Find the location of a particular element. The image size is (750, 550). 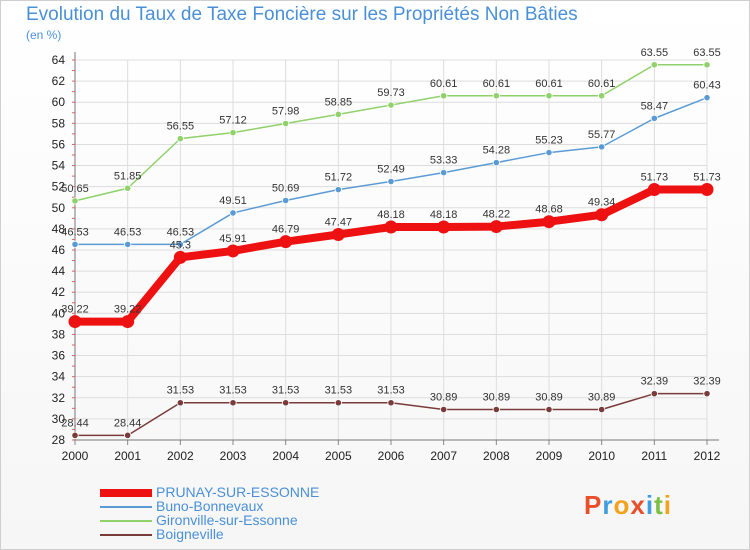

data-label: 55.23 is located at coordinates (549, 141).